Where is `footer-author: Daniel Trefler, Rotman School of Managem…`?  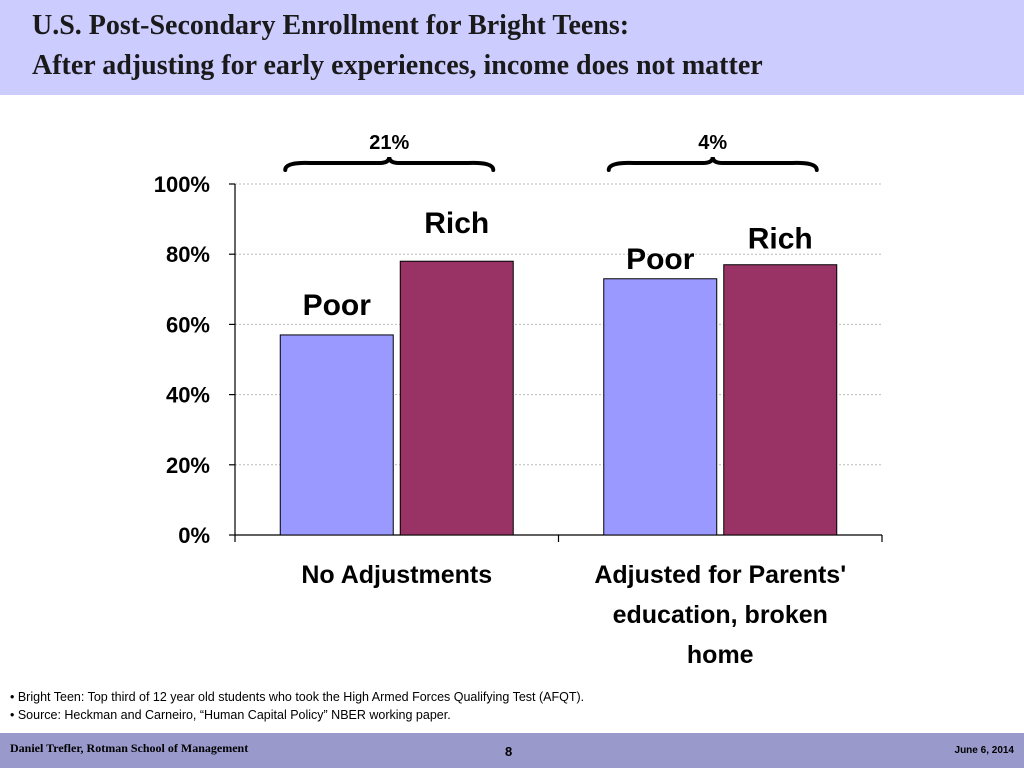 footer-author: Daniel Trefler, Rotman School of Managem… is located at coordinates (129, 748).